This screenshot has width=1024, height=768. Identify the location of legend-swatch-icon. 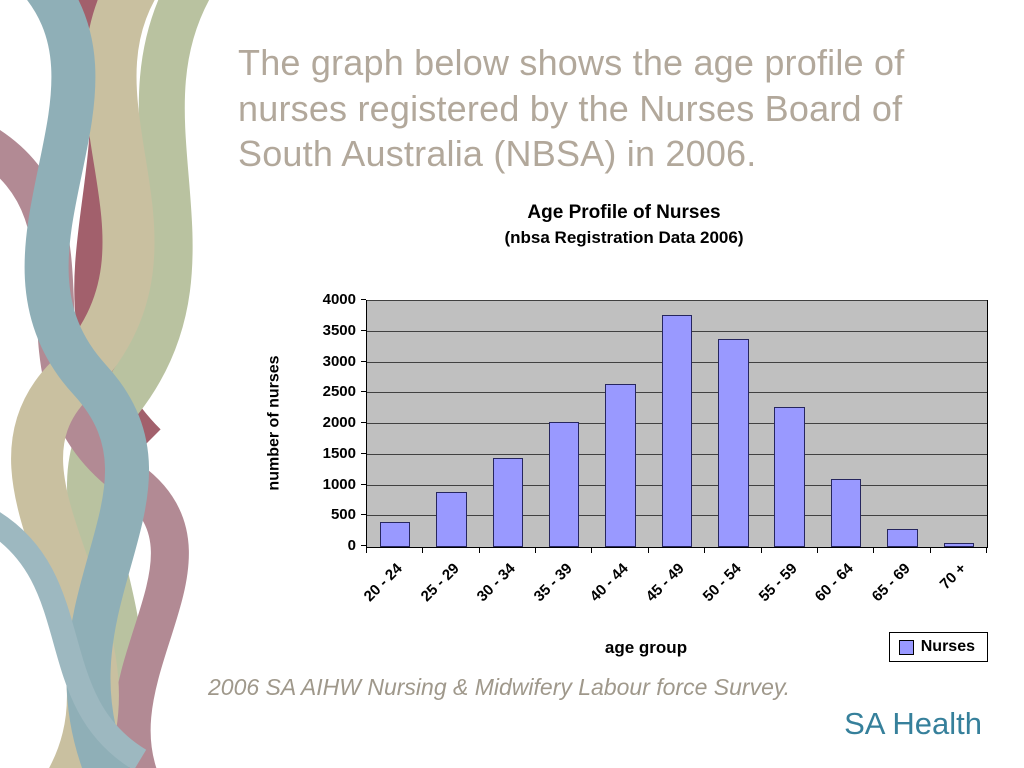
(906, 647).